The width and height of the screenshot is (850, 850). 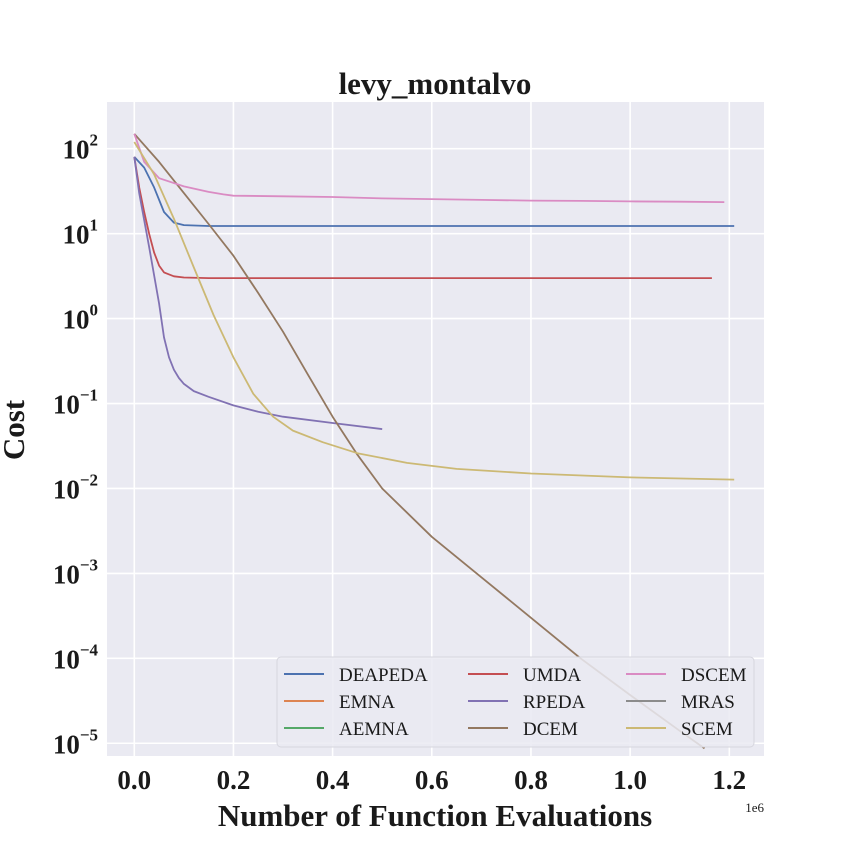 What do you see at coordinates (81, 318) in the screenshot?
I see `y-tick-label: 10⁰` at bounding box center [81, 318].